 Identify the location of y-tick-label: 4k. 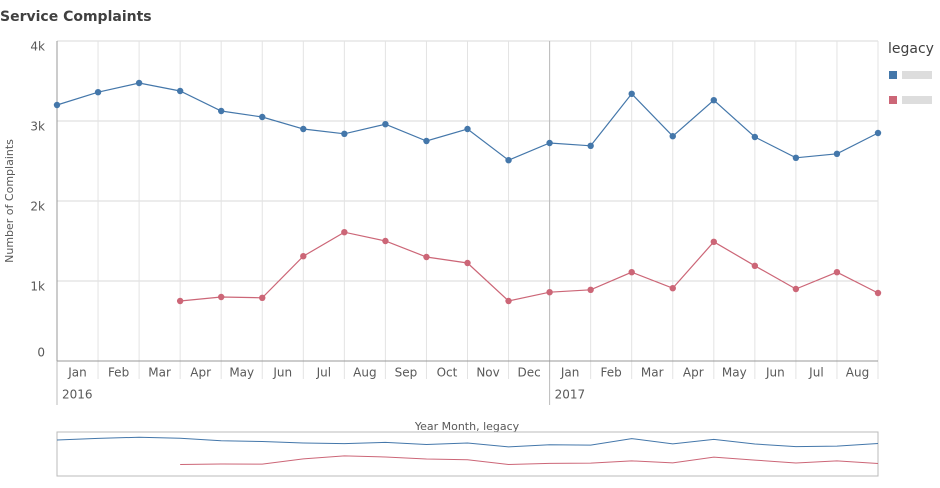
(37, 47).